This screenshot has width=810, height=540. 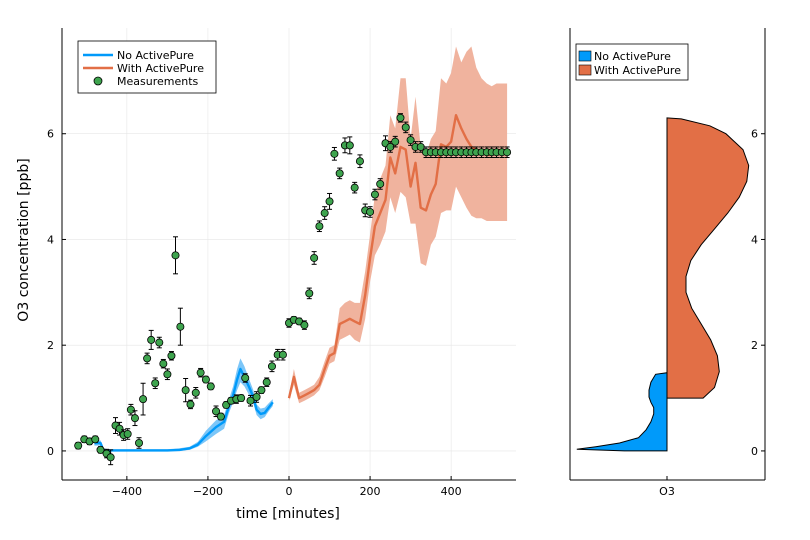 I want to click on no-activepure-violin, so click(x=622, y=412).